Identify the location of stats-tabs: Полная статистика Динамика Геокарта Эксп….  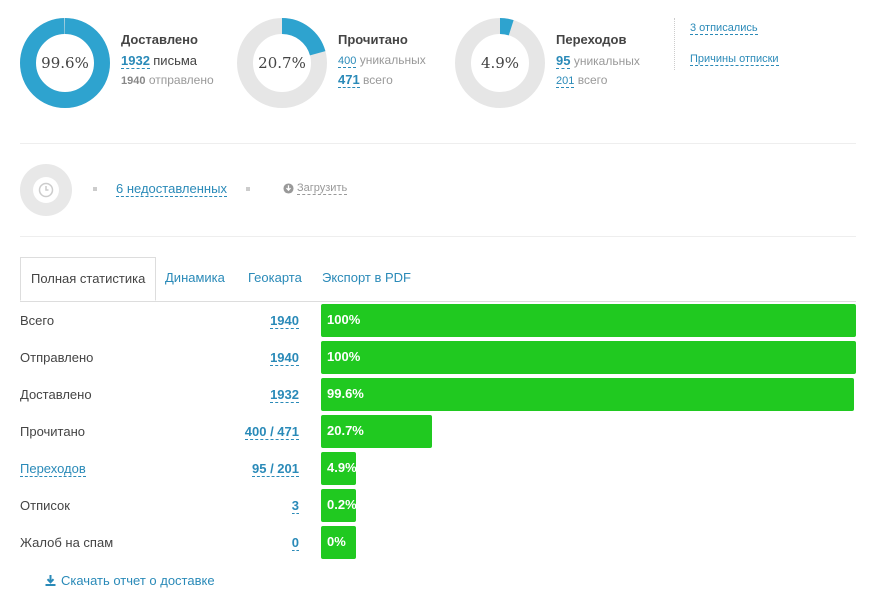
(438, 279).